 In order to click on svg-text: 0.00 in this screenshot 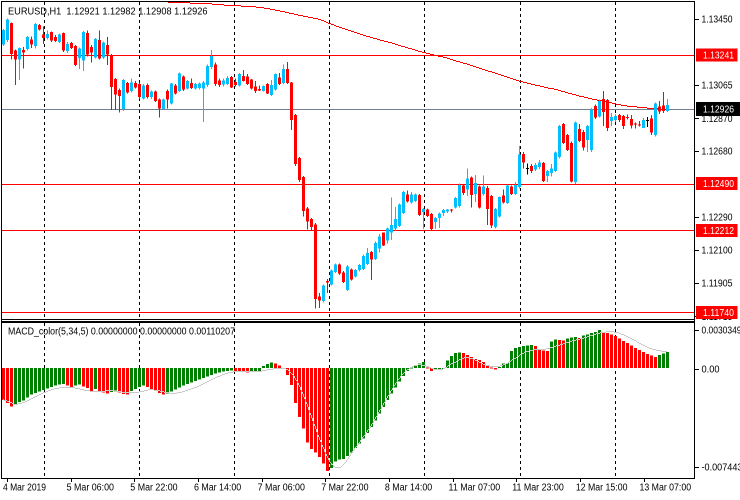, I will do `click(711, 370)`.